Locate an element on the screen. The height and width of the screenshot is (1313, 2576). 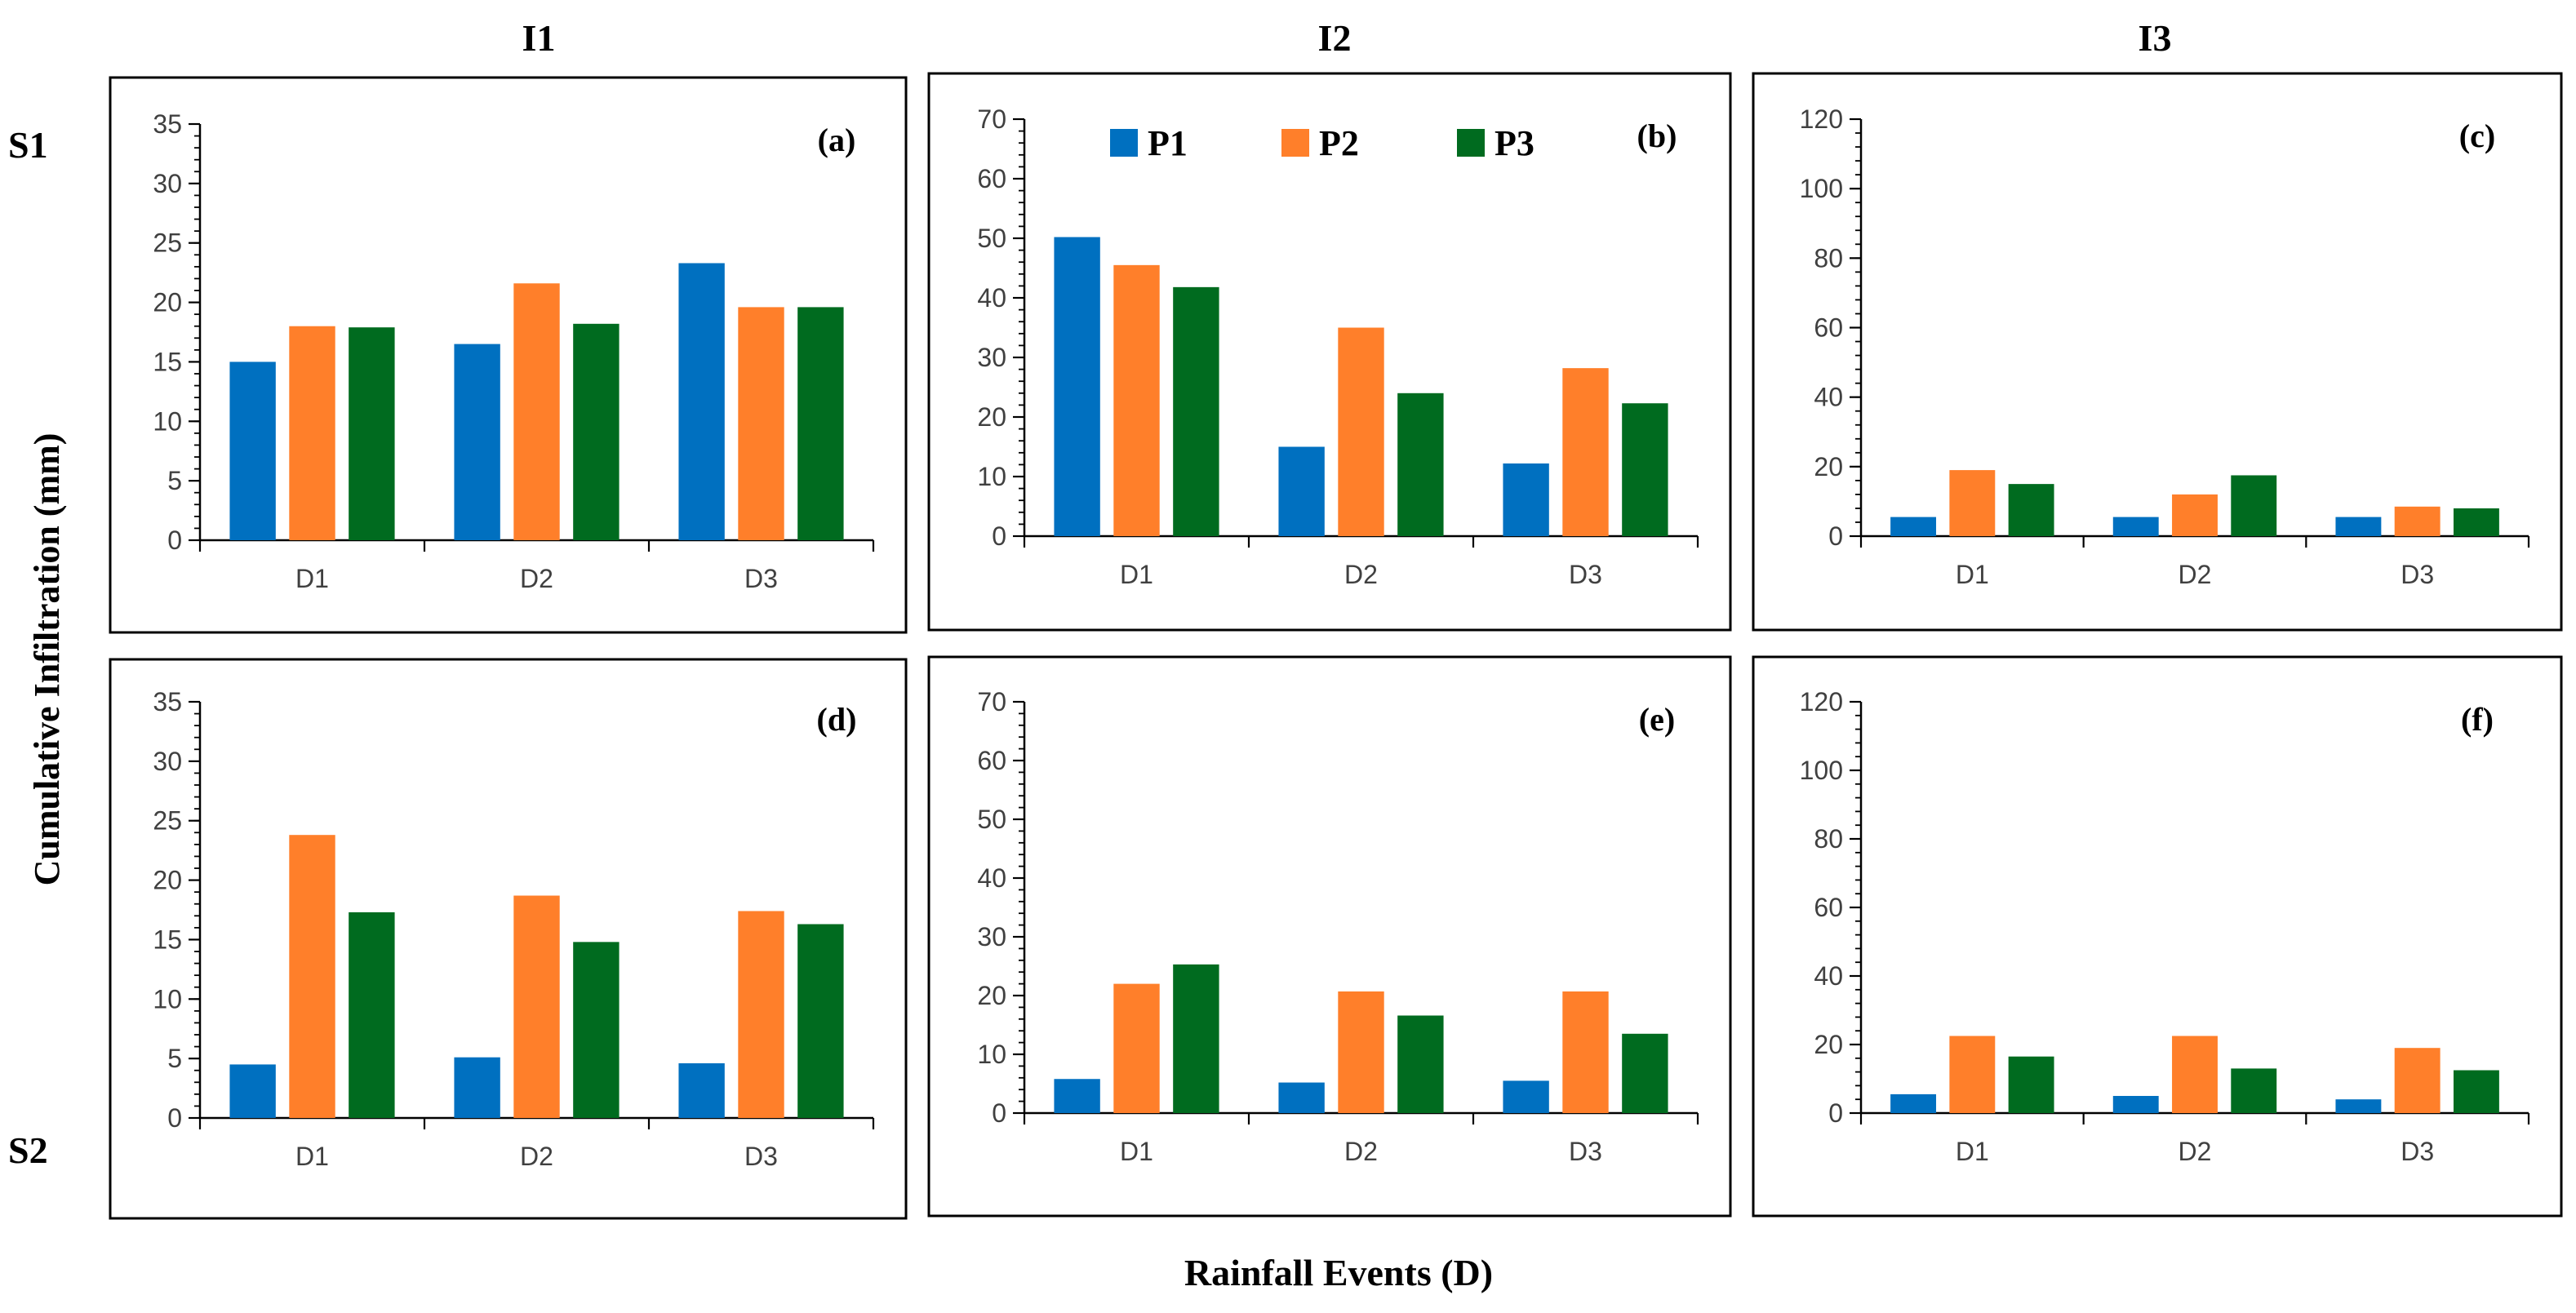
row-header: S2 is located at coordinates (28, 1150).